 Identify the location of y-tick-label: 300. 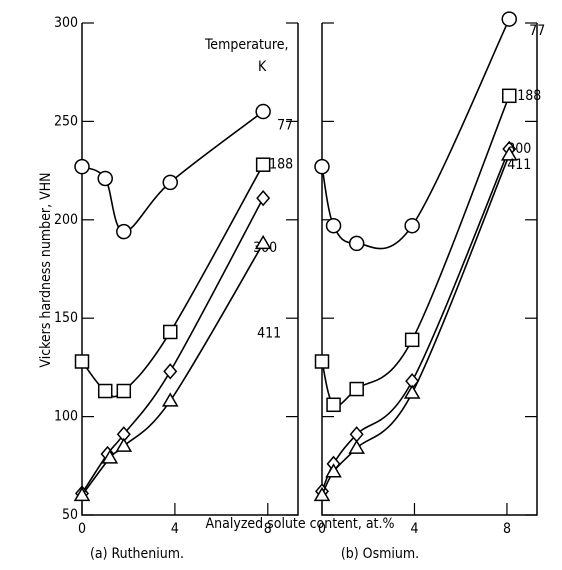
(66, 23).